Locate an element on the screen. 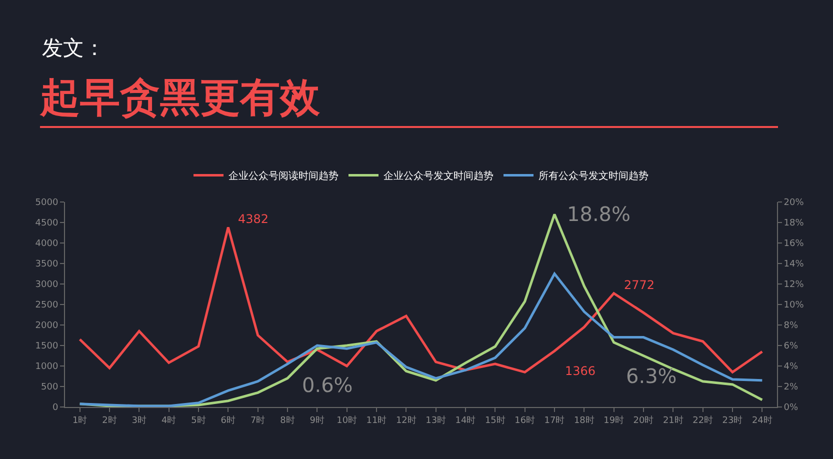 Image resolution: width=833 pixels, height=459 pixels. x-tick-label: 14时 is located at coordinates (465, 420).